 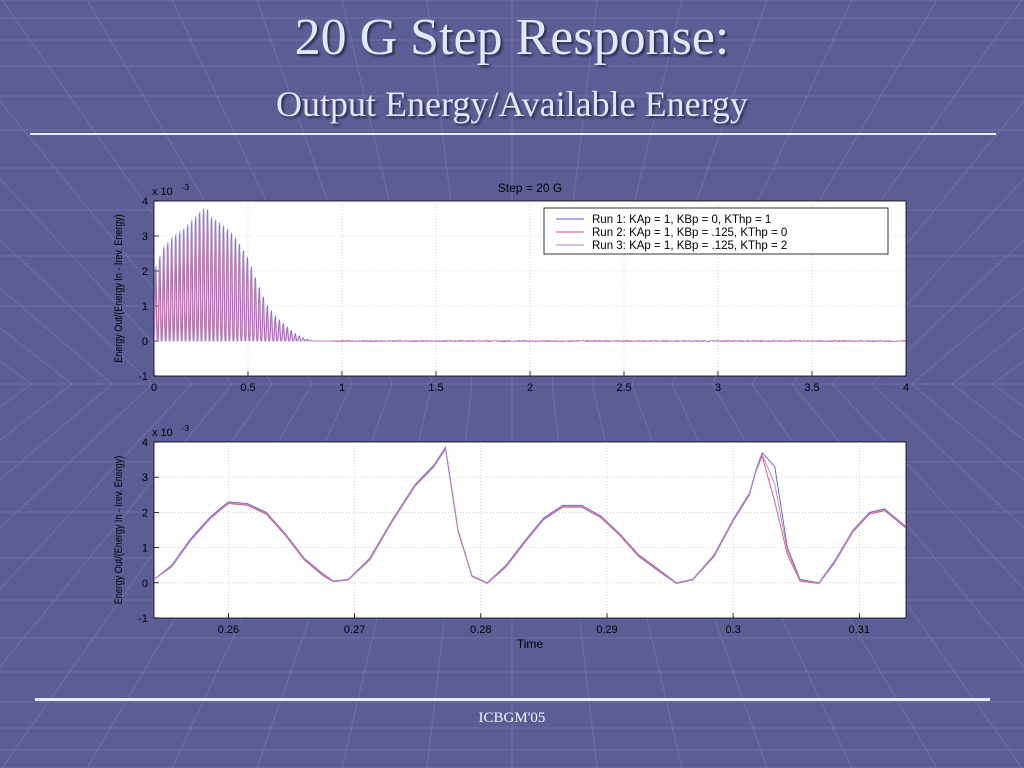 What do you see at coordinates (145, 443) in the screenshot?
I see `chart2-y-tick-label: 4` at bounding box center [145, 443].